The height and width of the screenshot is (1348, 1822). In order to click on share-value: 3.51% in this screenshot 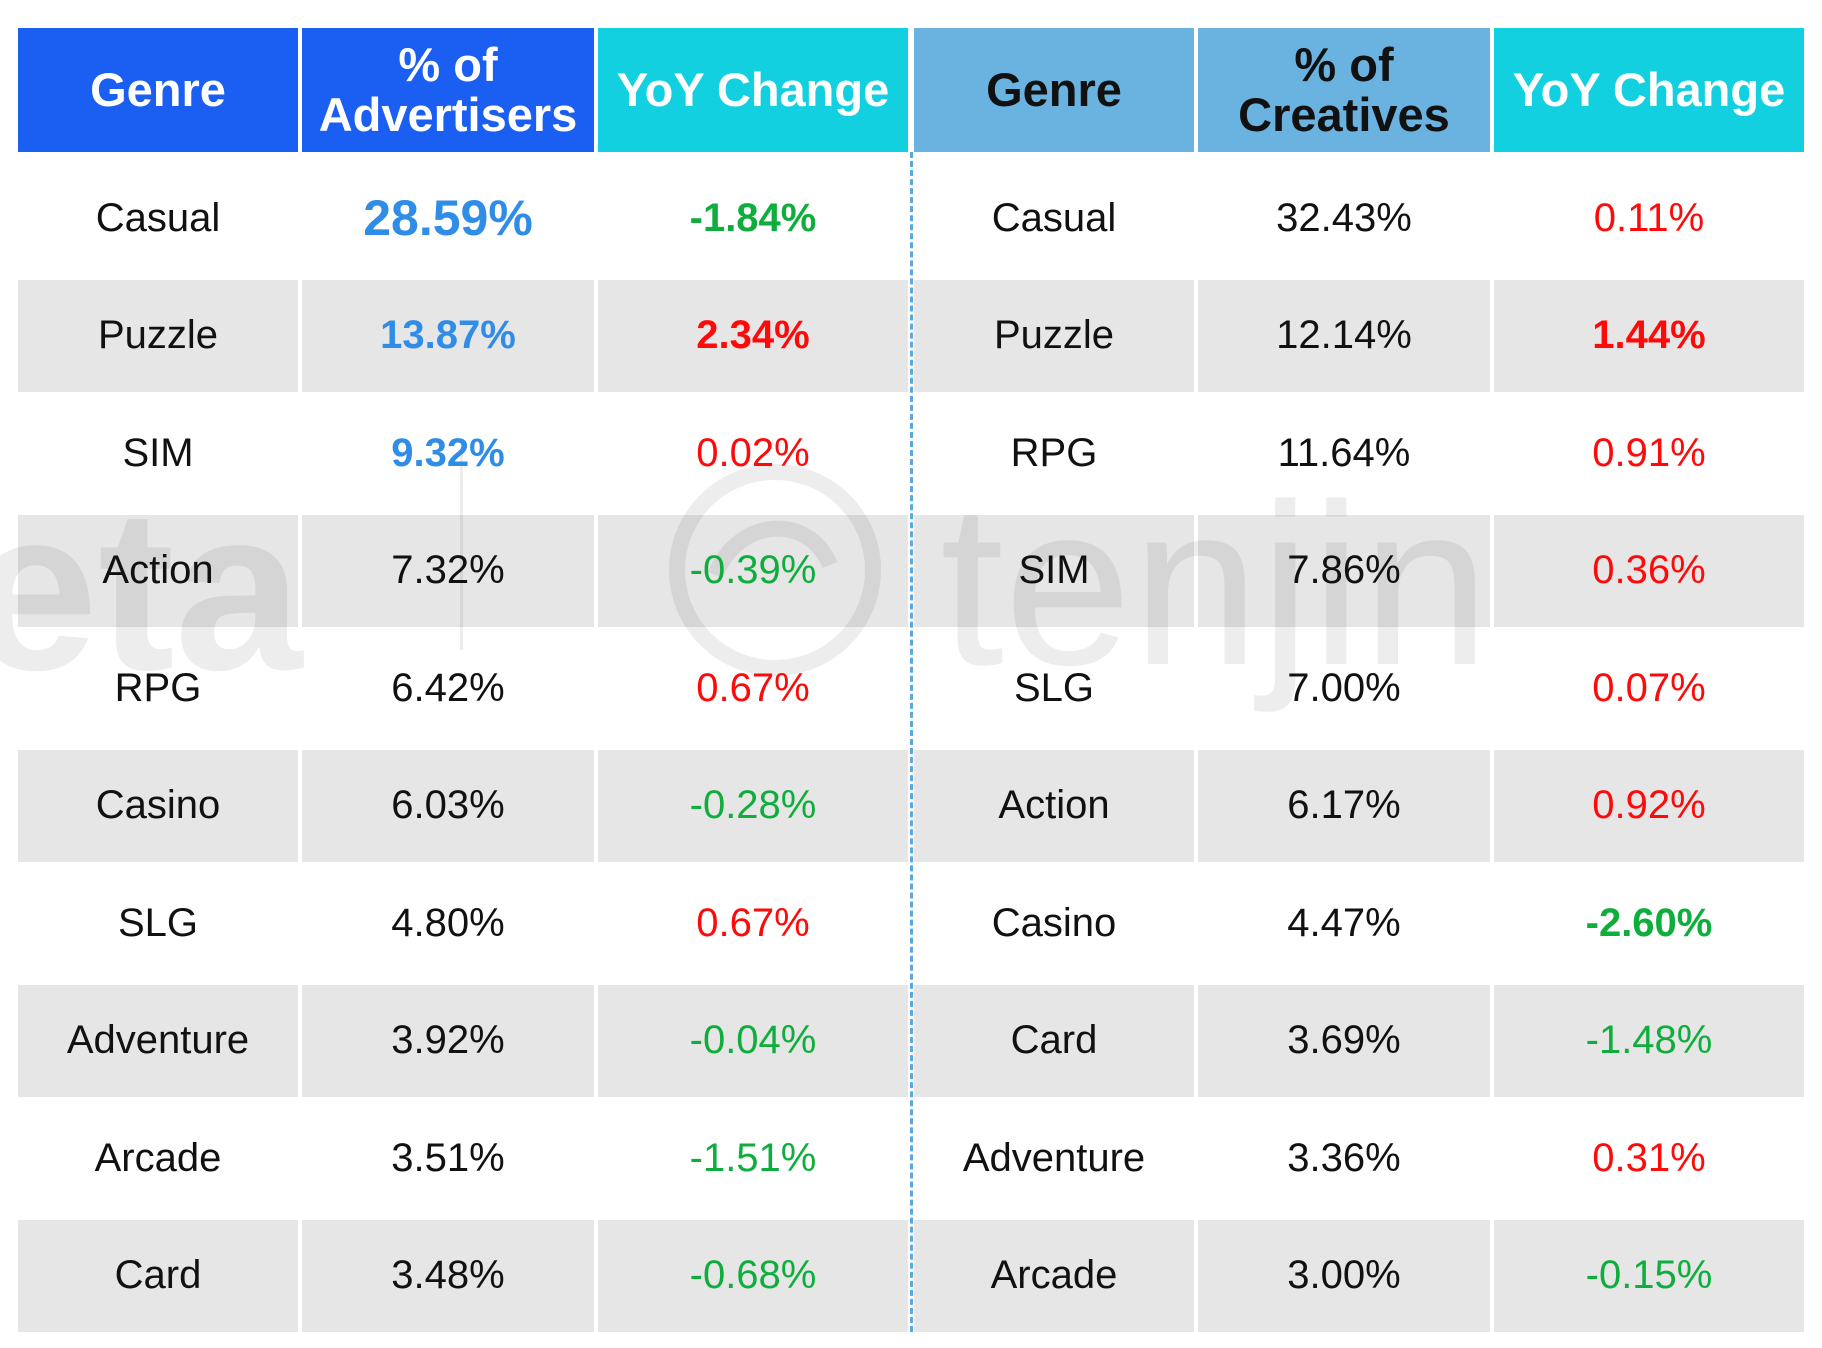, I will do `click(448, 1157)`.